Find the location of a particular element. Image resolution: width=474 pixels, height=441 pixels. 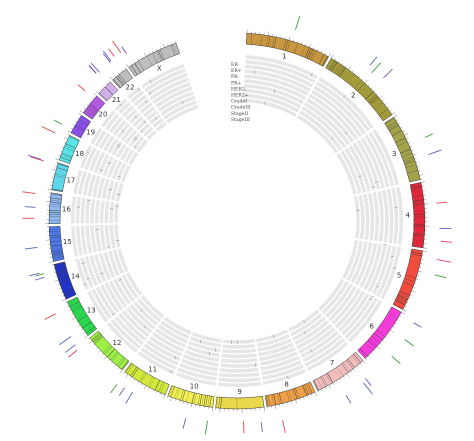

track-band-10-HER2- is located at coordinates (200, 360).